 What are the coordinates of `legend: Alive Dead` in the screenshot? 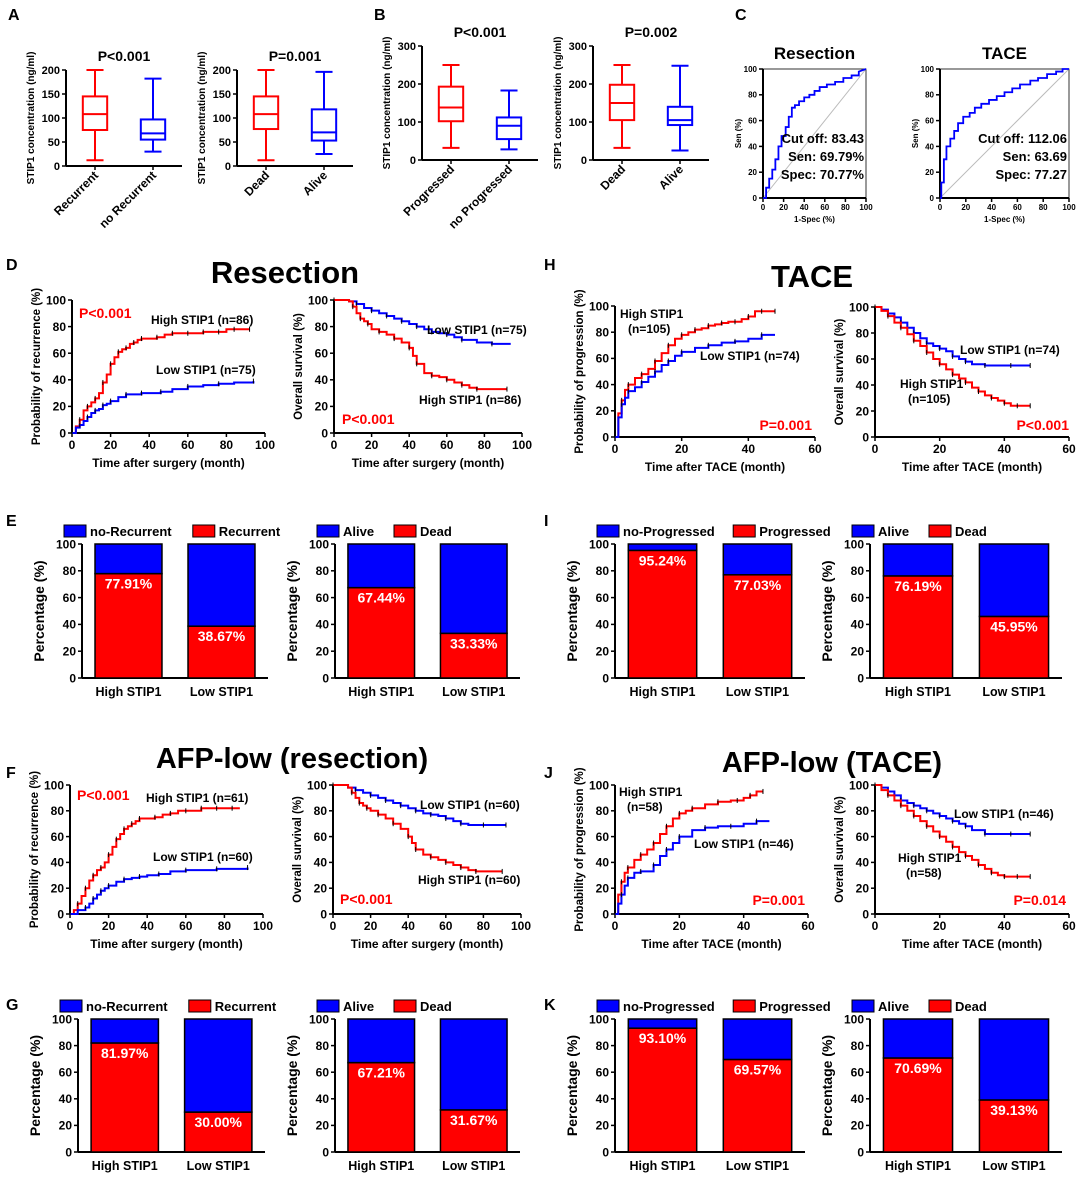 It's located at (384, 1006).